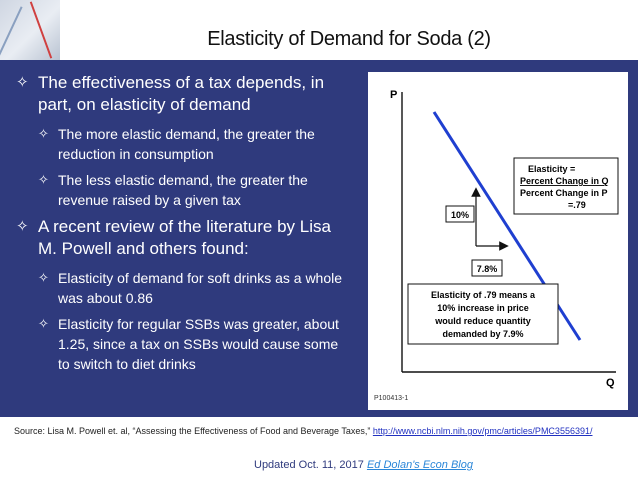 The image size is (638, 479). What do you see at coordinates (483, 308) in the screenshot?
I see `explanation-line: 10% increase in price` at bounding box center [483, 308].